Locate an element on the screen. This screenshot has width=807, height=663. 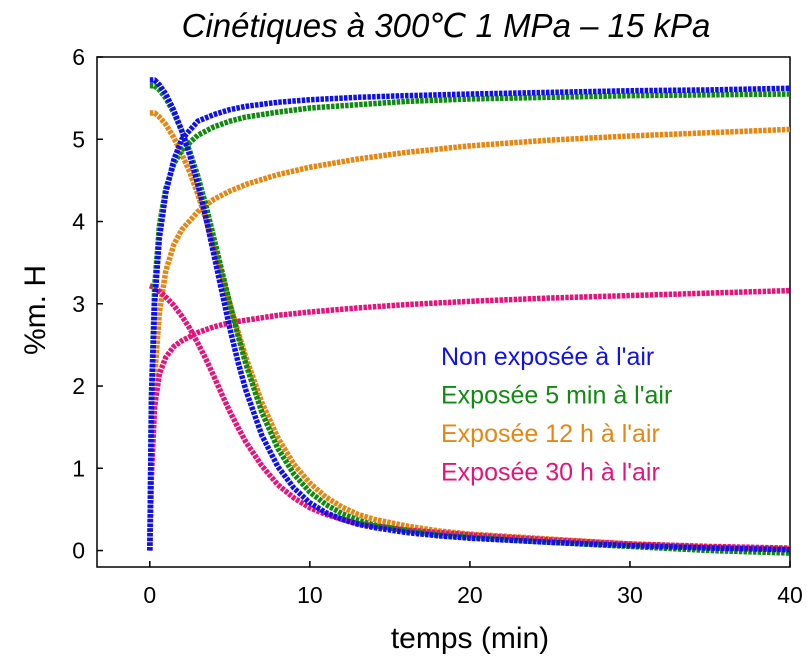
y-tick-label: 1 is located at coordinates (78, 468).